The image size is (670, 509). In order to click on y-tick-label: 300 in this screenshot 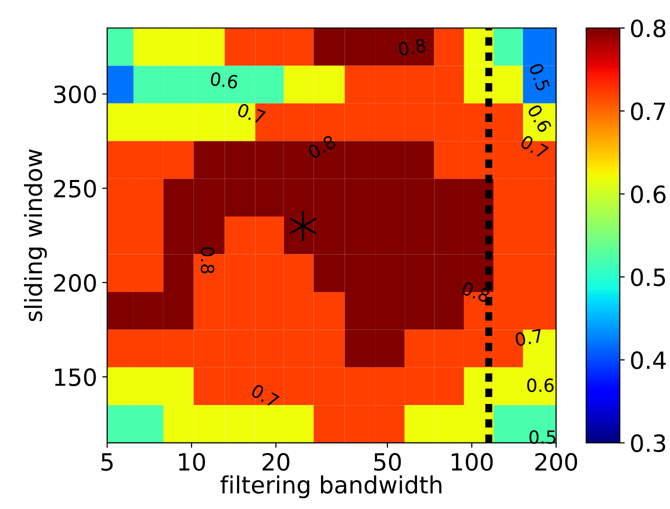, I will do `click(75, 94)`.